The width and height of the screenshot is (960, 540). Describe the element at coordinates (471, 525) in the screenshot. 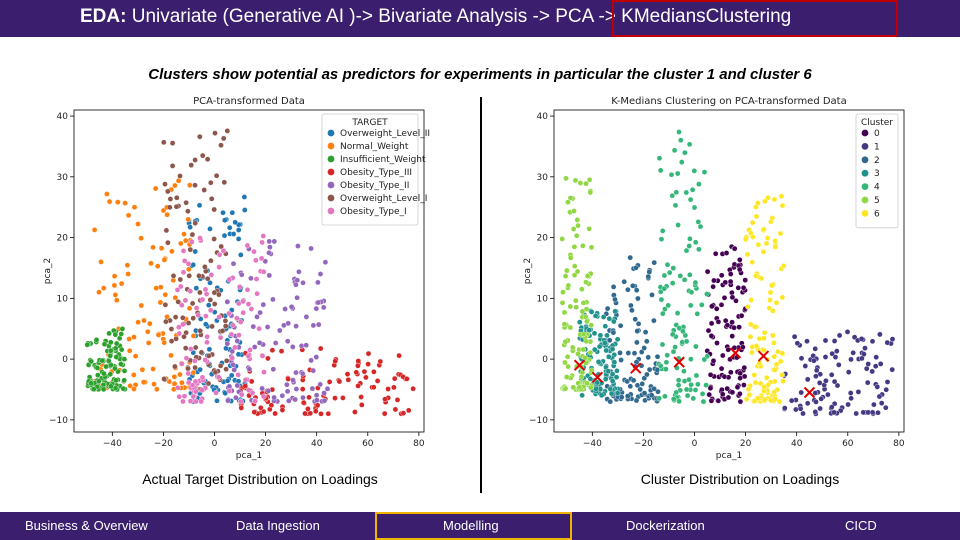

I see `nav-modelling: Modelling` at that location.